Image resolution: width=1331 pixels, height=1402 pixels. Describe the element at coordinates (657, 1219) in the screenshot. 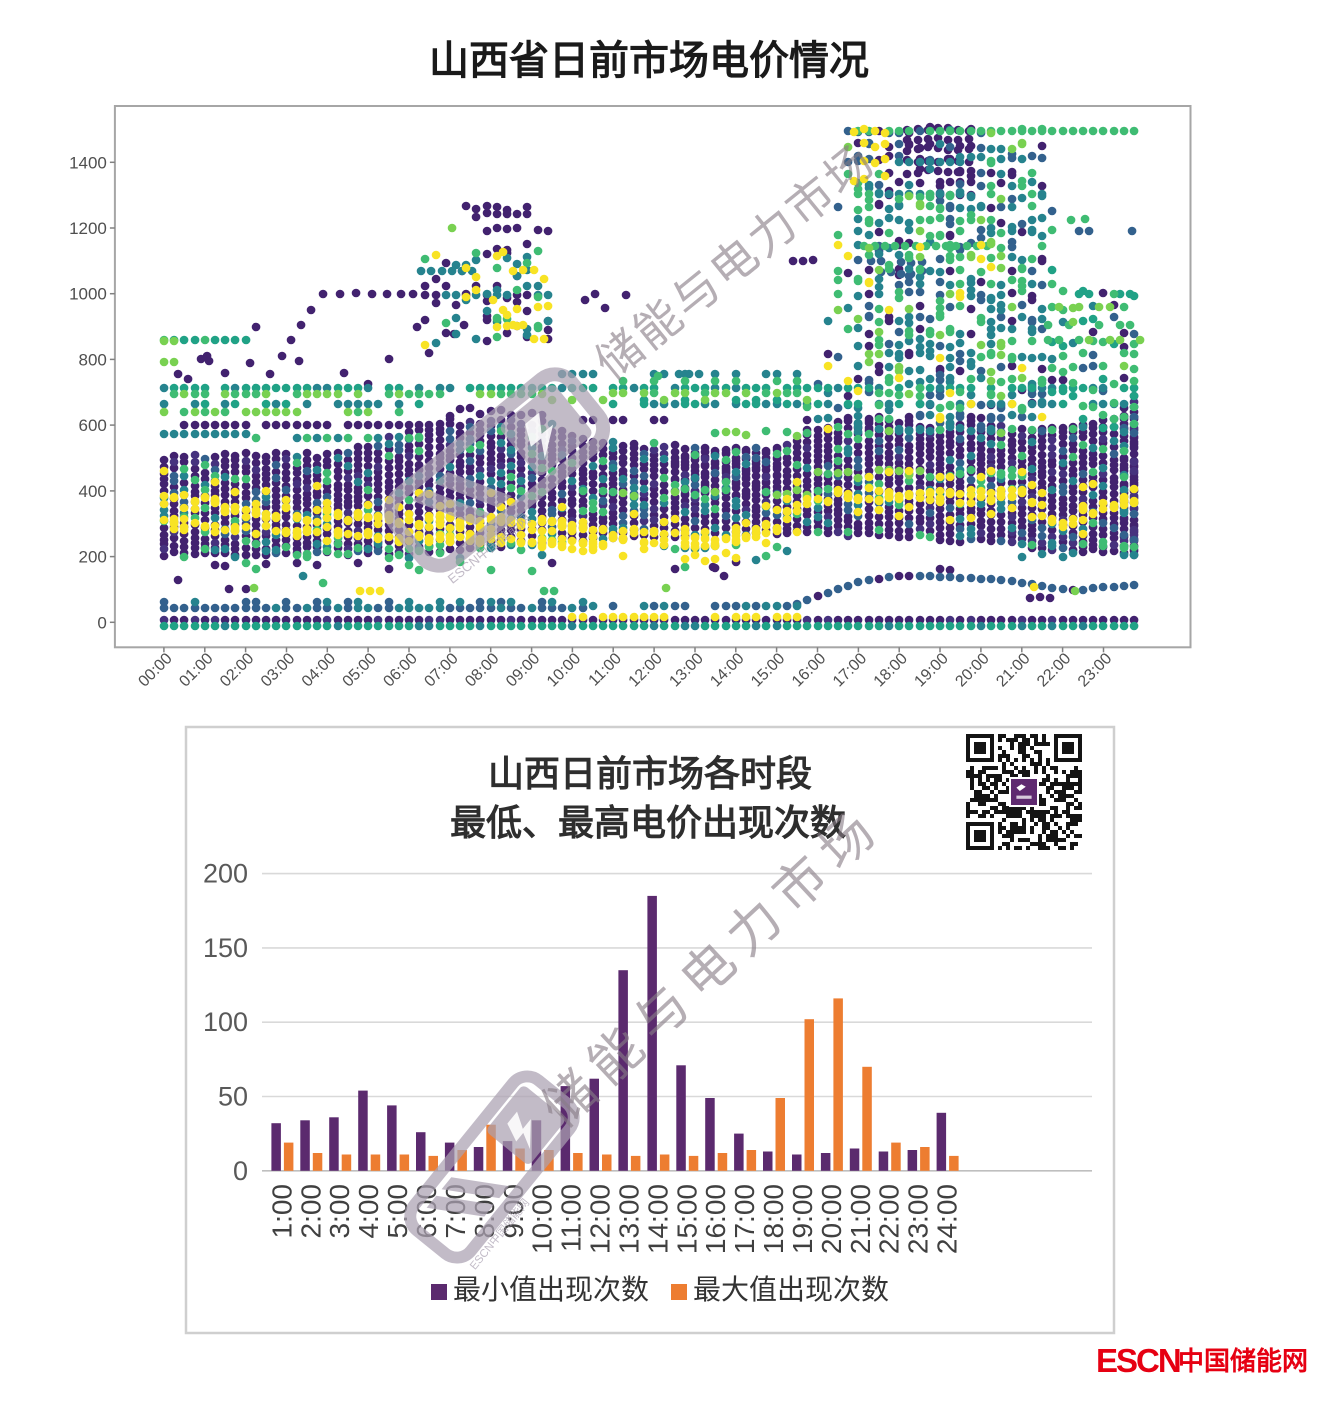

I see `svg-text: 14:00` at that location.